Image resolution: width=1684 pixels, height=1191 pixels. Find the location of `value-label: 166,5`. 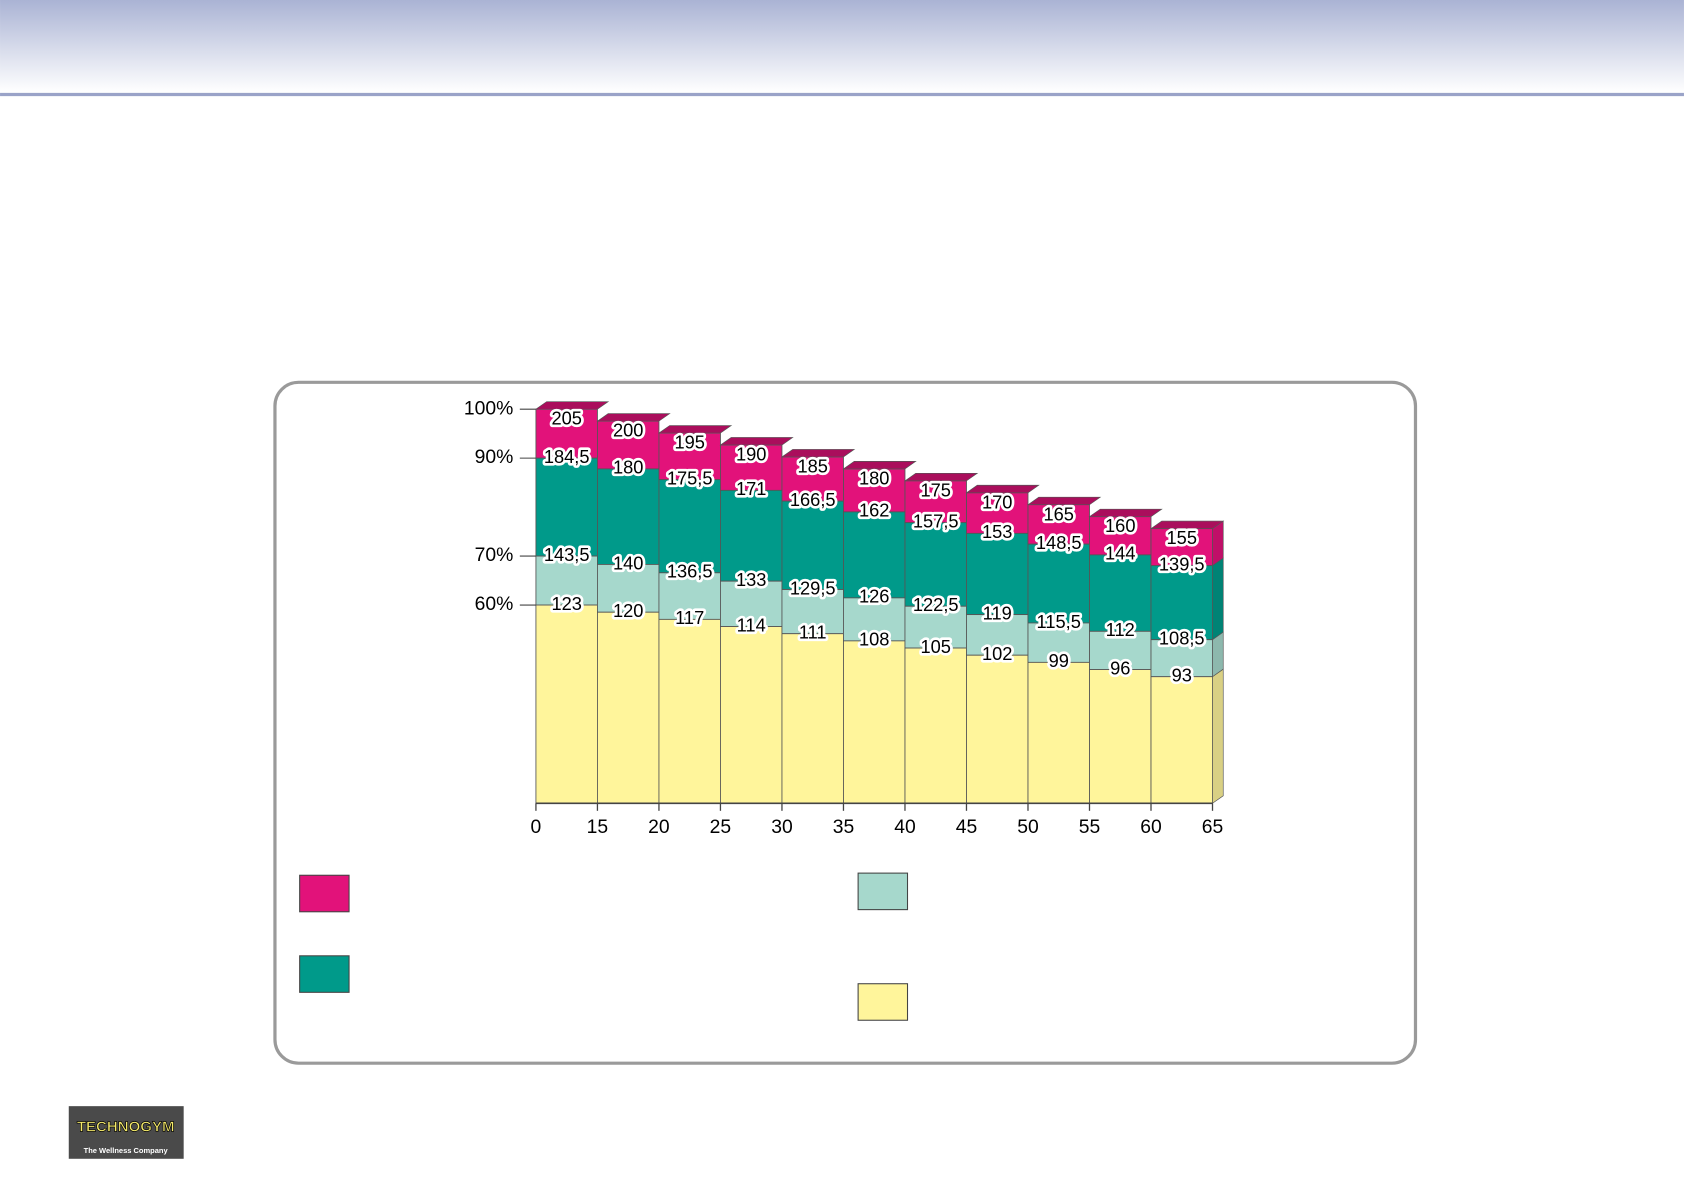

value-label: 166,5 is located at coordinates (813, 499).